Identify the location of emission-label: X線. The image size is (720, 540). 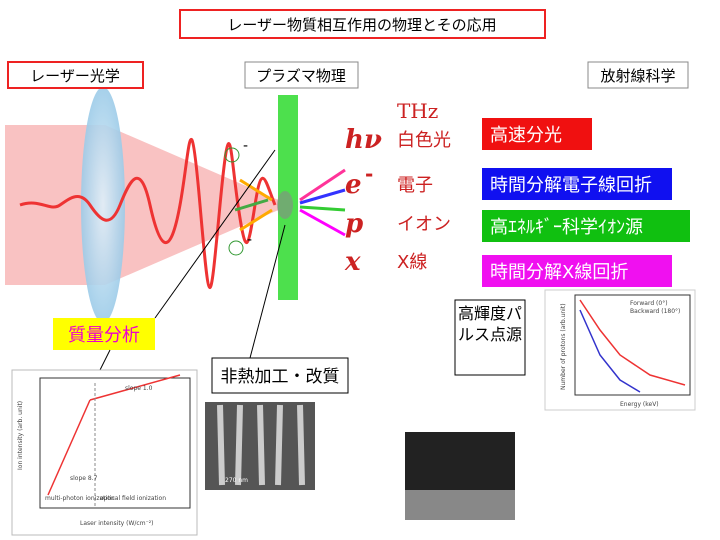
(412, 262).